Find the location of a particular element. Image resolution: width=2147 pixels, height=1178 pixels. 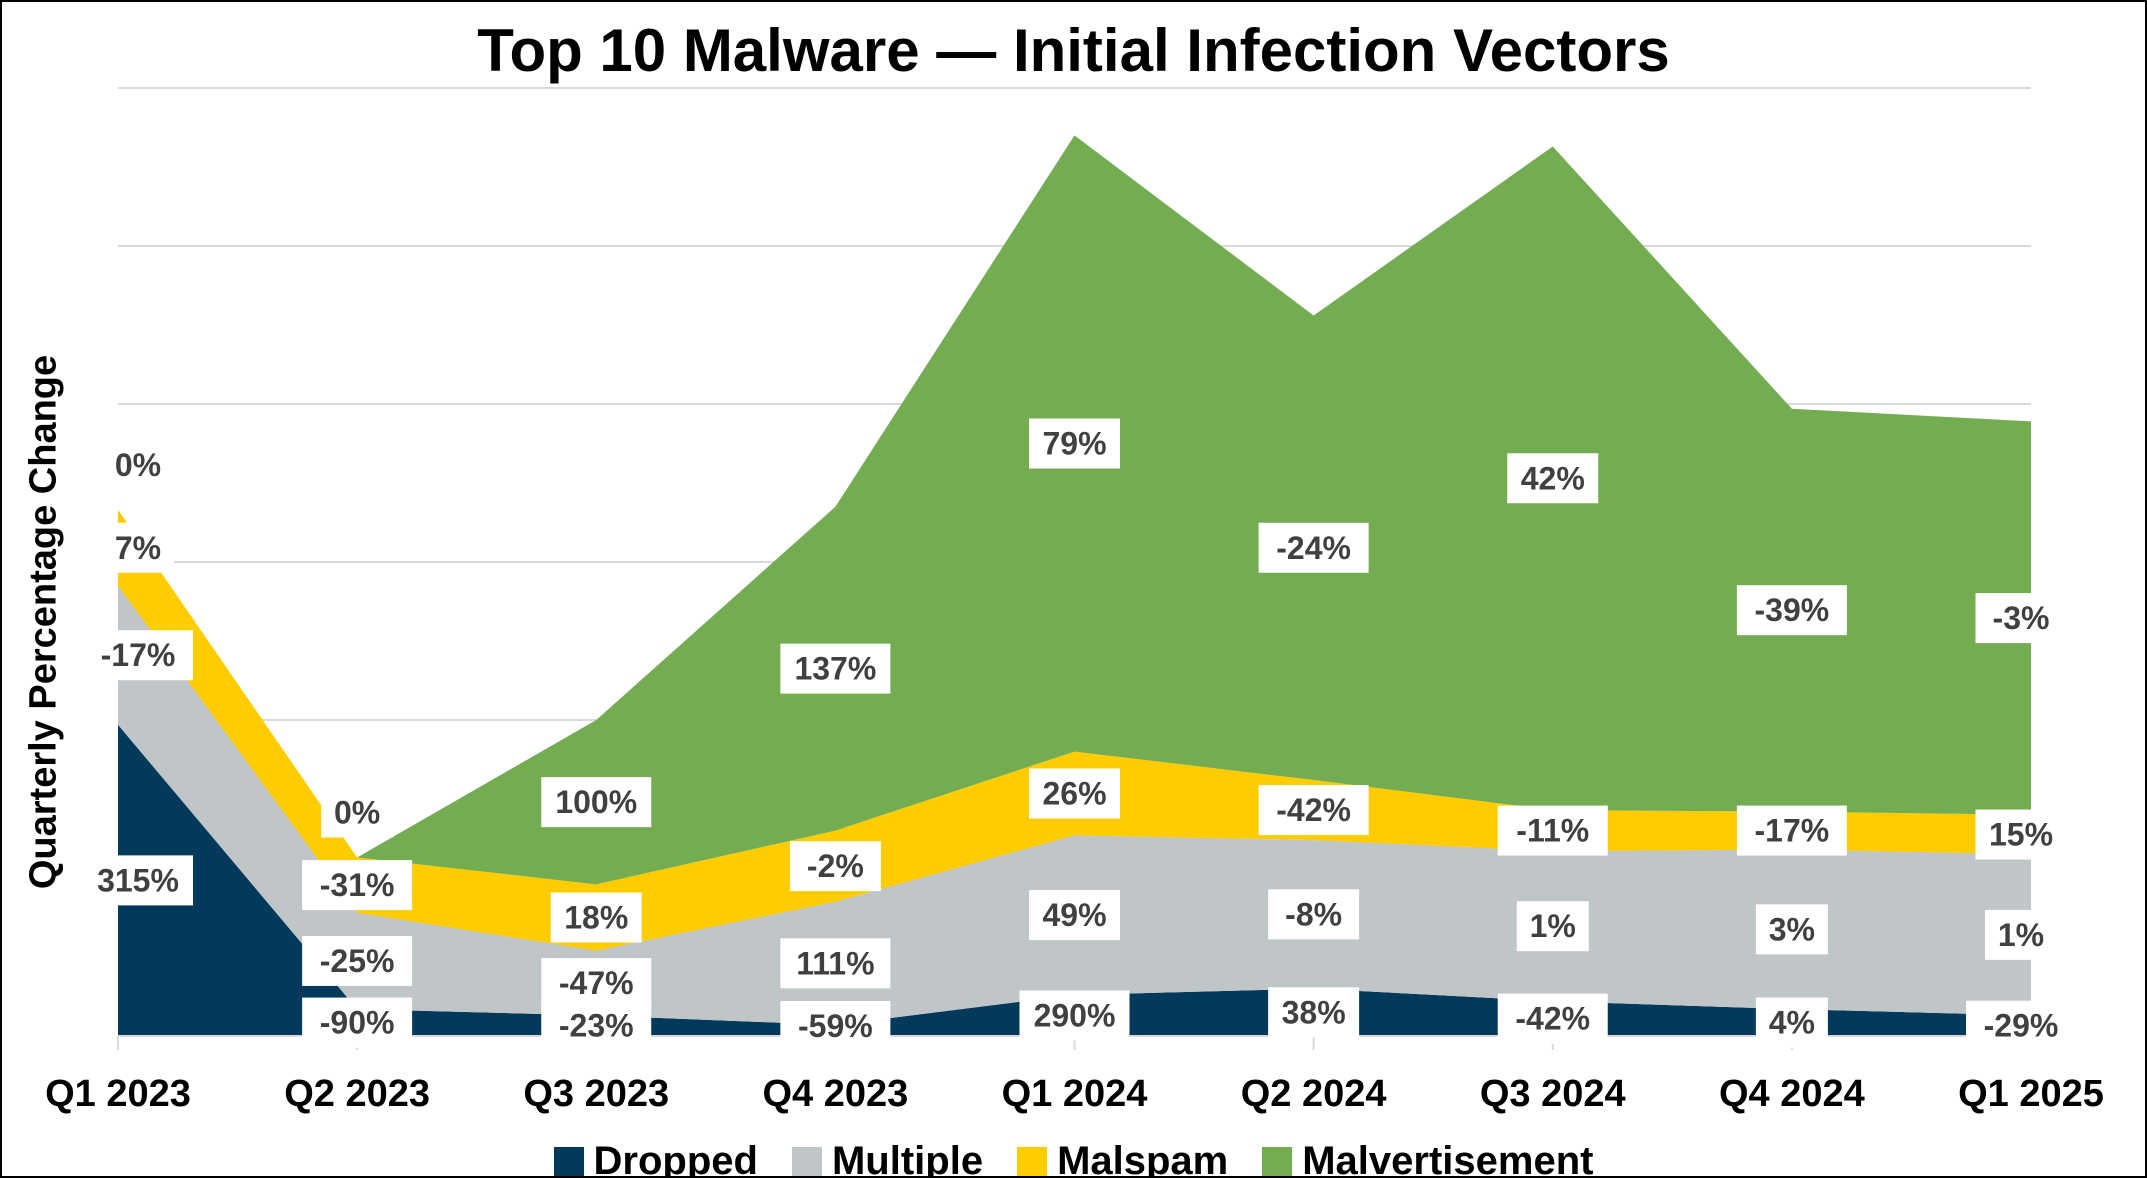

data-label-dropped: -42% is located at coordinates (1552, 1019).